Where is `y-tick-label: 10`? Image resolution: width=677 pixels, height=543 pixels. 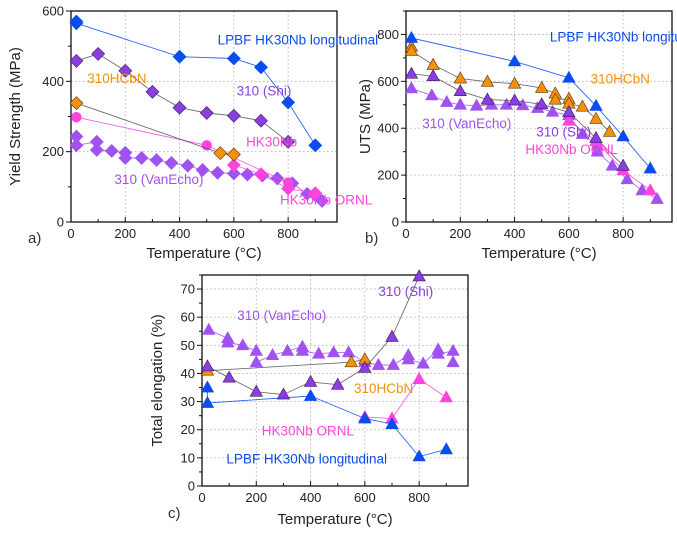 y-tick-label: 10 is located at coordinates (188, 457).